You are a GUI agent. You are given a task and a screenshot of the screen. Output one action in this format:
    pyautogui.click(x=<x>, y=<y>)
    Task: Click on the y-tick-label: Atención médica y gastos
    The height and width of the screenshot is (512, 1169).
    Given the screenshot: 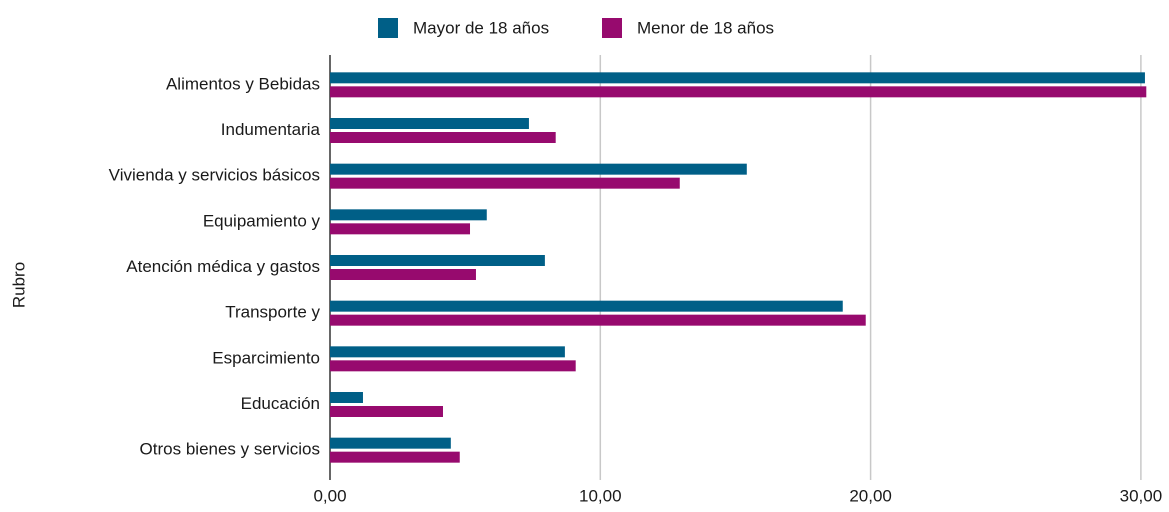 What is the action you would take?
    pyautogui.click(x=223, y=266)
    